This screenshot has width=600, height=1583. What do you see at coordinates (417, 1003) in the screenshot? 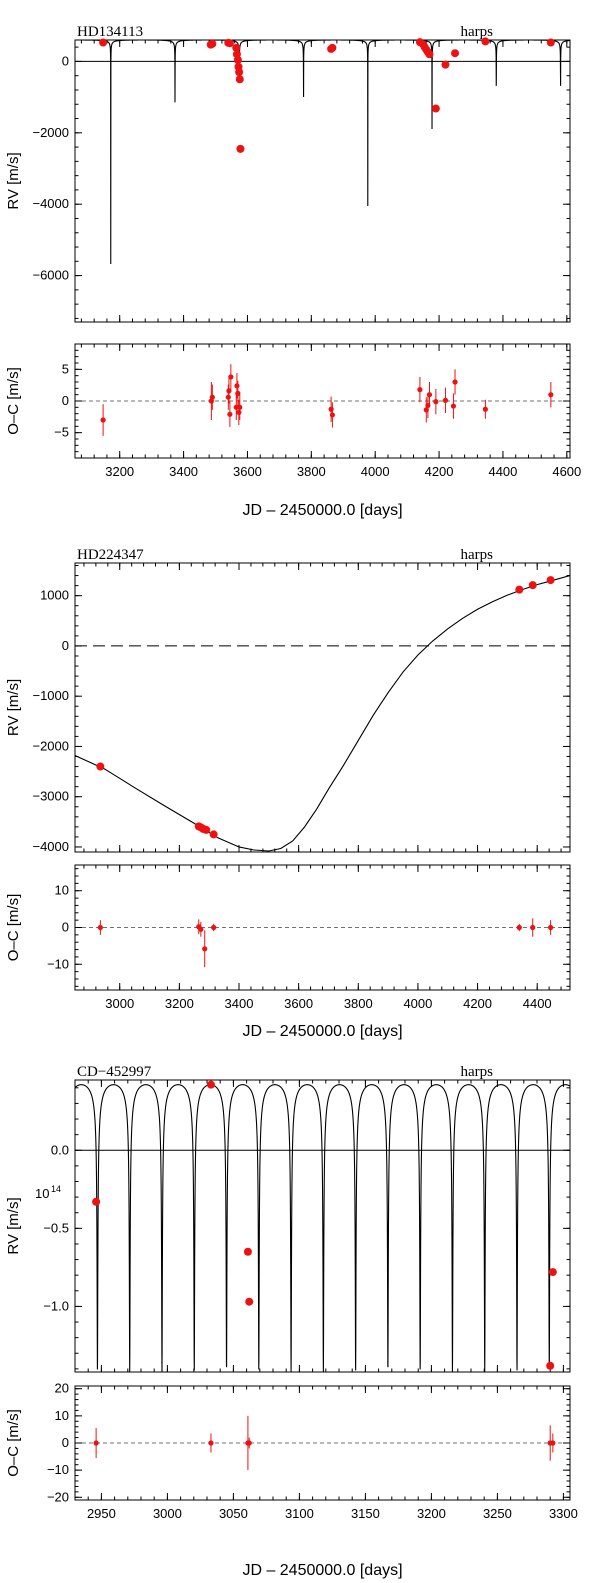
I see `x-tick-label: 4000` at bounding box center [417, 1003].